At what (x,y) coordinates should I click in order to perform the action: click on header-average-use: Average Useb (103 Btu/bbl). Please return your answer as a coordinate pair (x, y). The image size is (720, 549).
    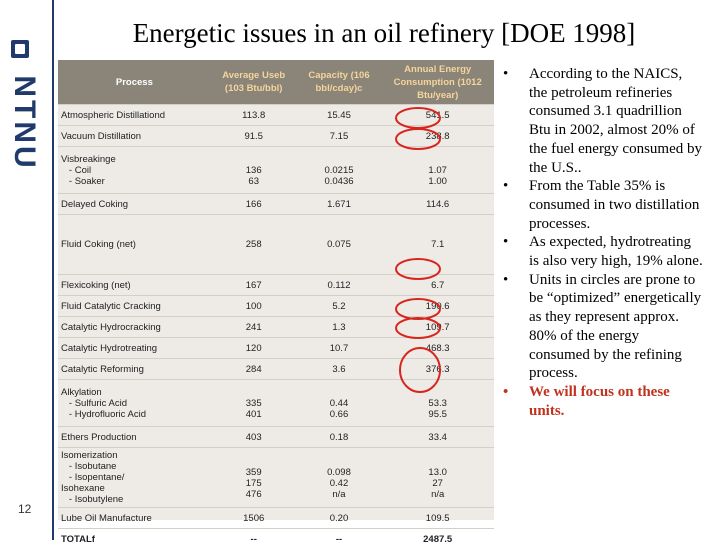
    Looking at the image, I should click on (254, 82).